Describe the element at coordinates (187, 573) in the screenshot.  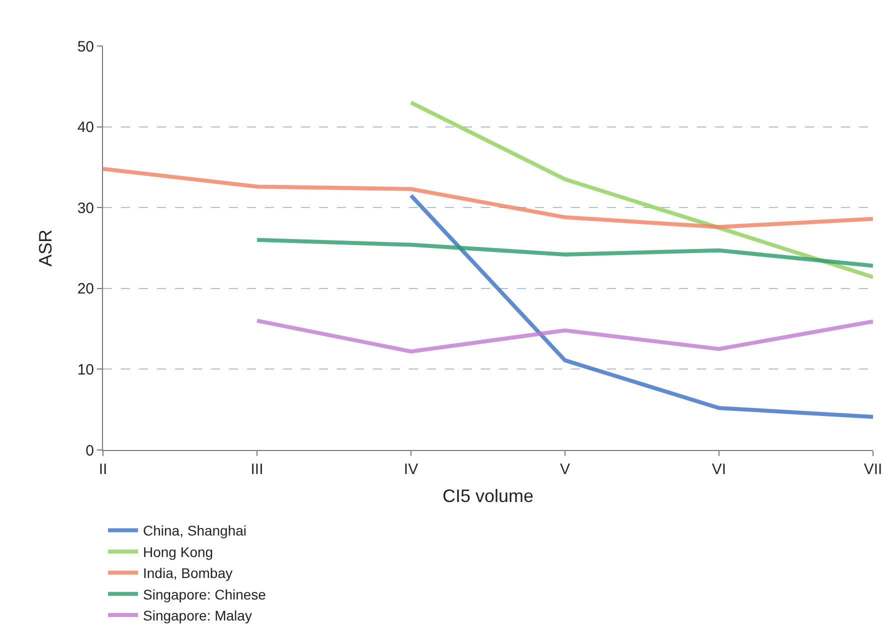
I see `legend-label: India, Bombay` at that location.